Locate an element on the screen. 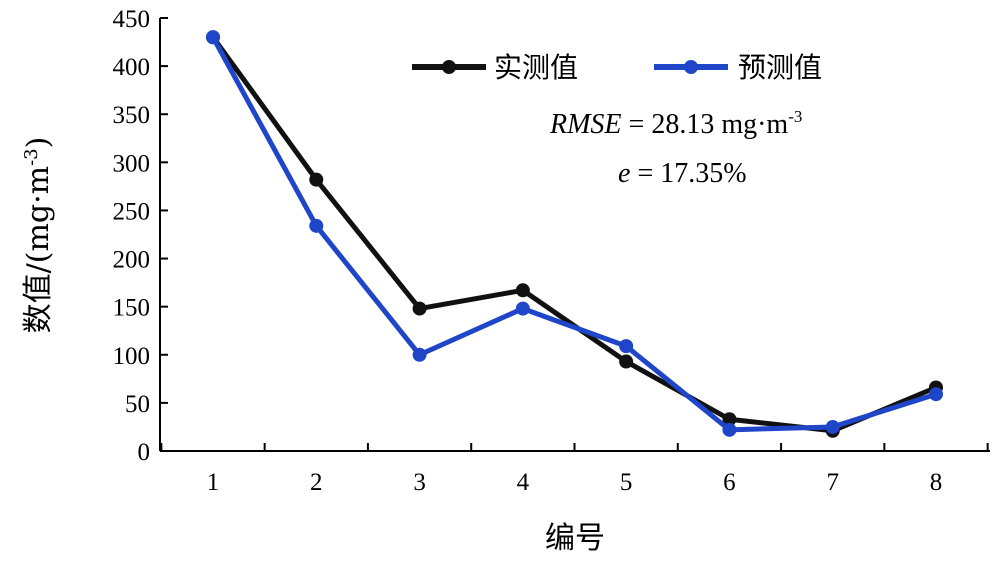  y-tick-label: 50 is located at coordinates (137, 404).